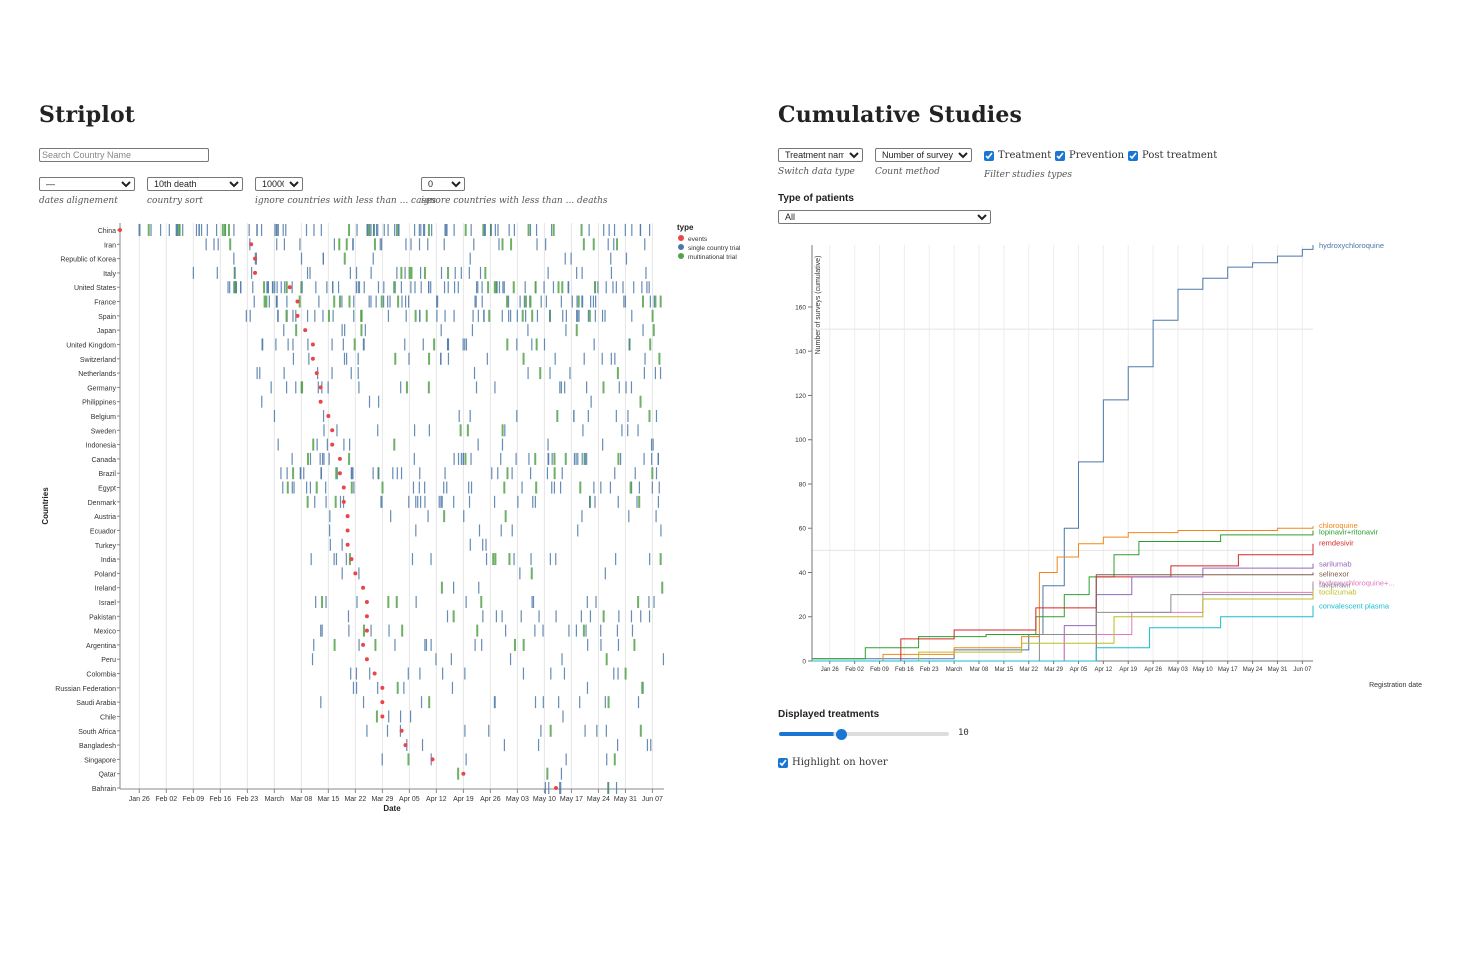 The image size is (1477, 953). Describe the element at coordinates (382, 799) in the screenshot. I see `date-tick-label: Mar 29` at that location.